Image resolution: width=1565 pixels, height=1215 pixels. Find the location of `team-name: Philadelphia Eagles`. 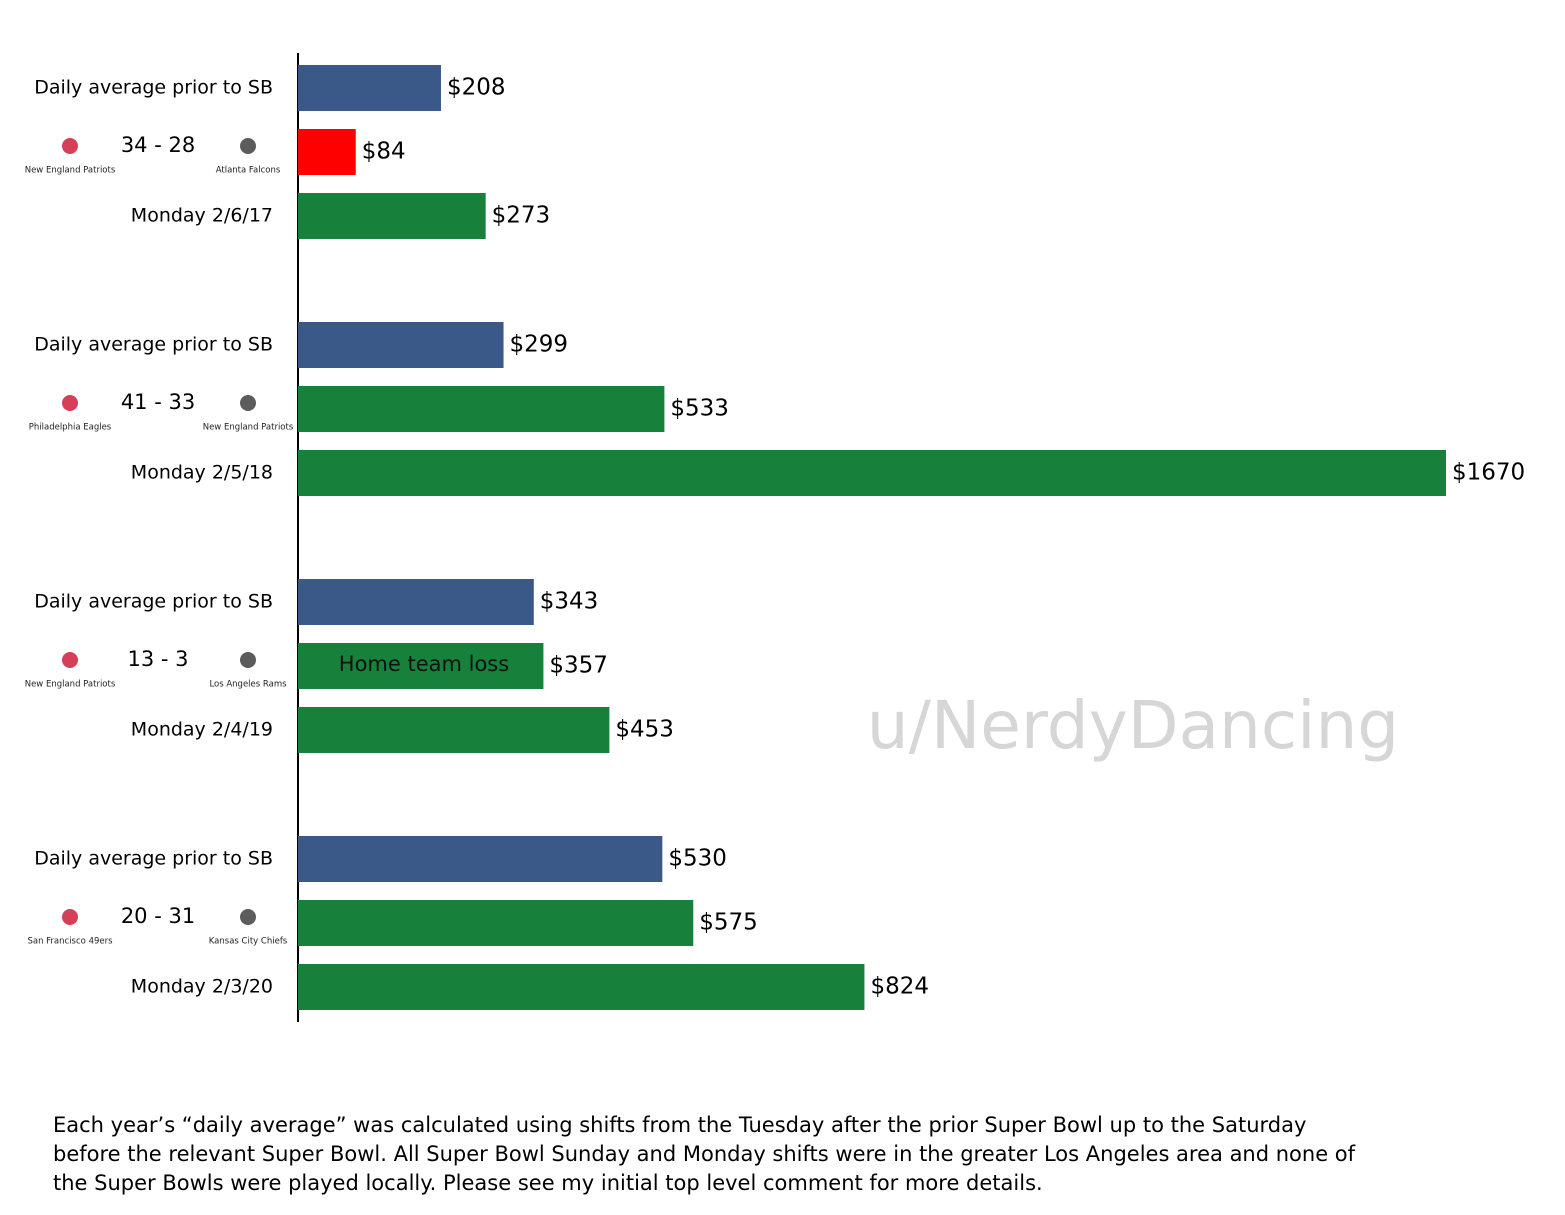

team-name: Philadelphia Eagles is located at coordinates (70, 428).